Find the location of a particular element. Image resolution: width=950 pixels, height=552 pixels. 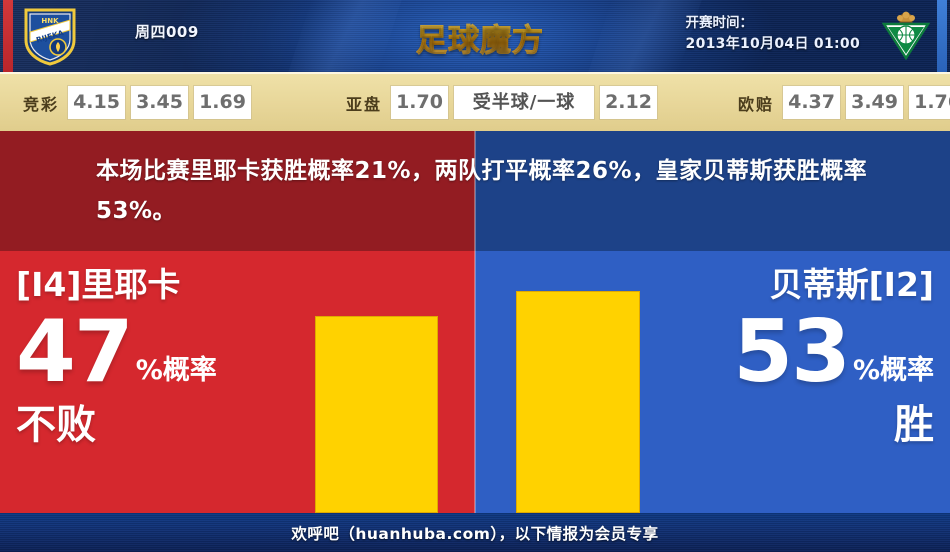

odds-cell-away: 2.12 is located at coordinates (629, 102).